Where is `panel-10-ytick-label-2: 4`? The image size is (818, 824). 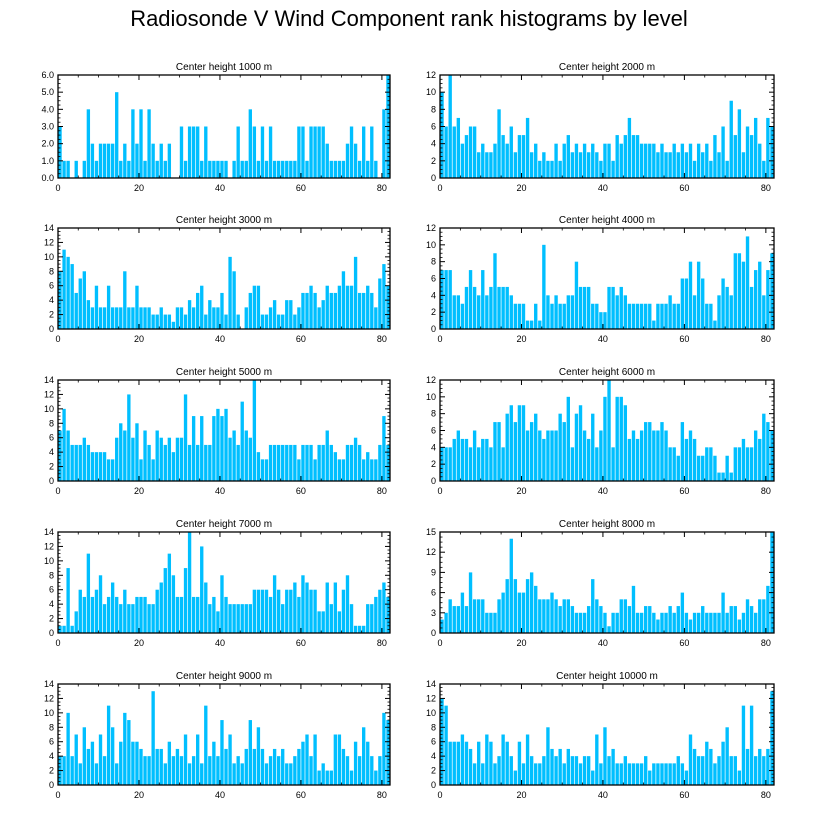
panel-10-ytick-label-2: 4 is located at coordinates (433, 756).